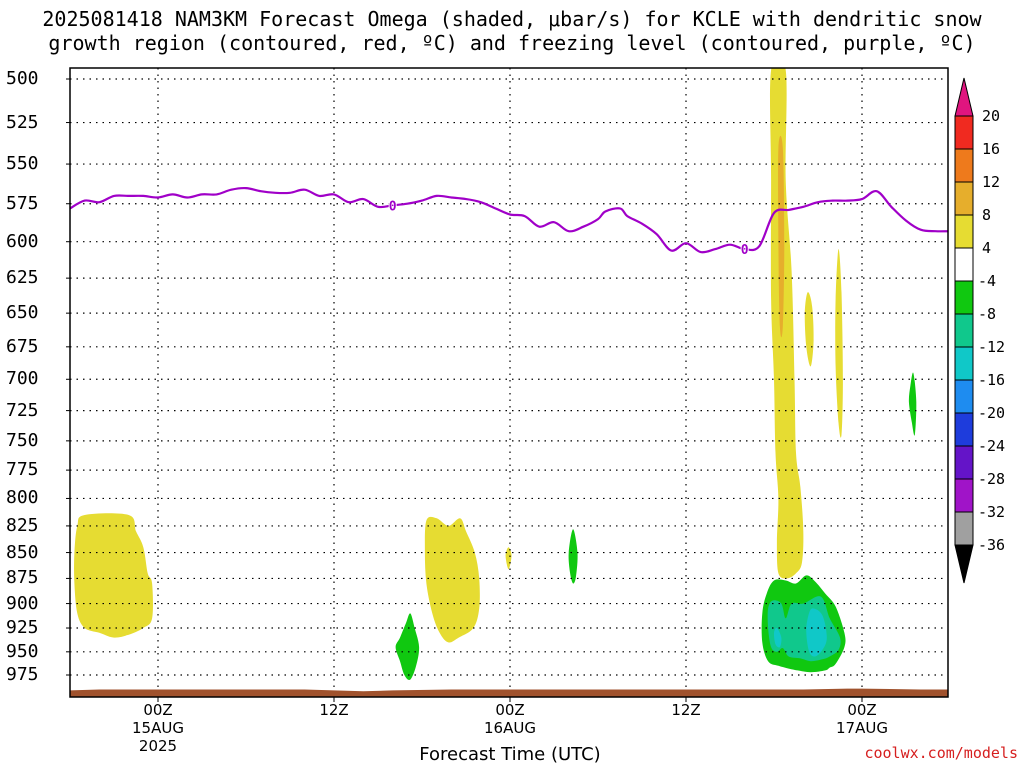 This screenshot has height=768, width=1024. Describe the element at coordinates (991, 149) in the screenshot. I see `colorbar-label: 16` at that location.